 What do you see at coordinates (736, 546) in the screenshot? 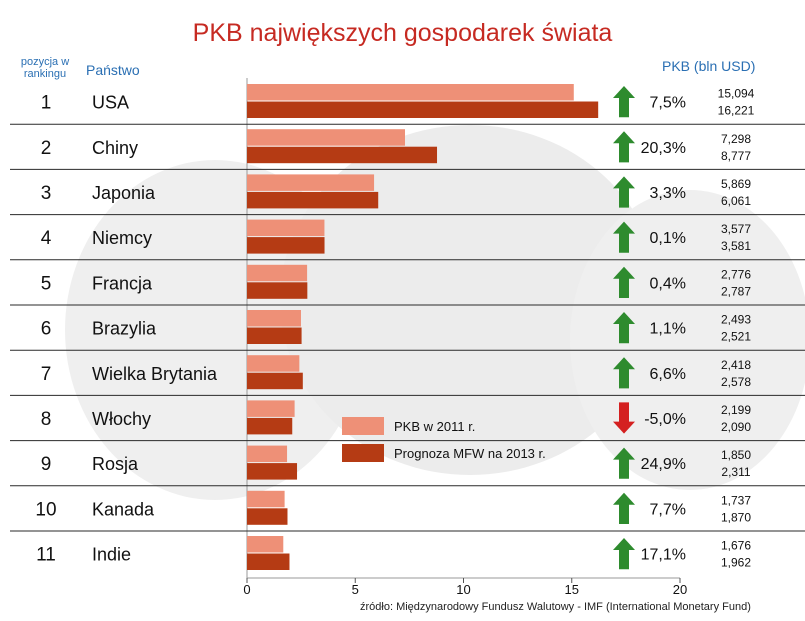
I see `value-2011-label: 1,676` at bounding box center [736, 546].